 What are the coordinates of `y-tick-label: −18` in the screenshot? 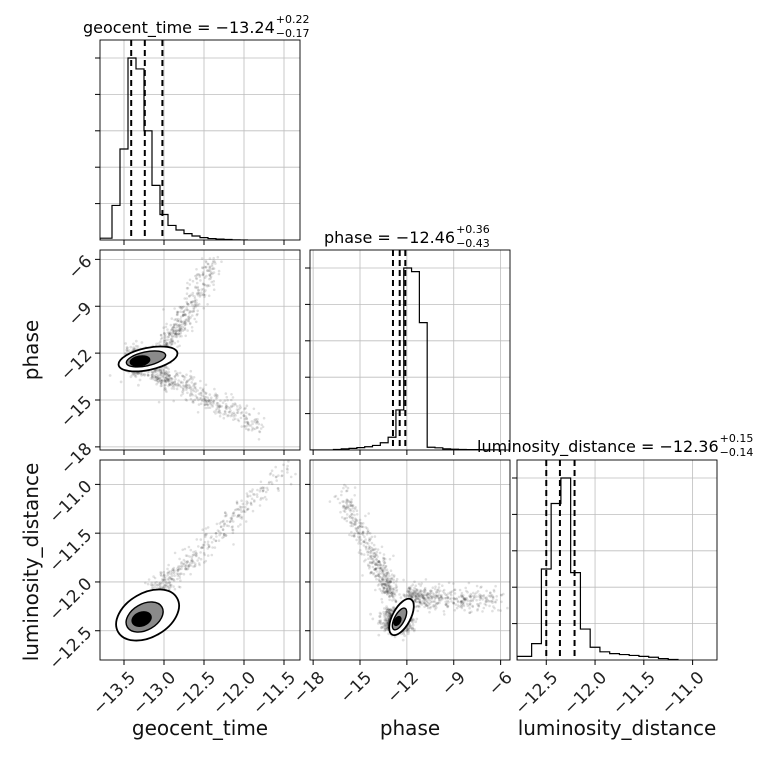 It's located at (77, 459).